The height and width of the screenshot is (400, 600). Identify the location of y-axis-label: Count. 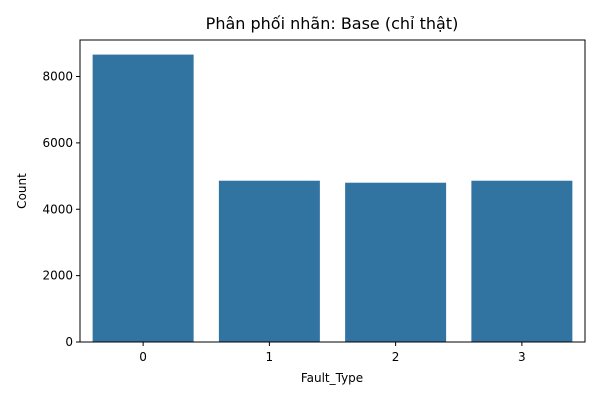
(22, 191).